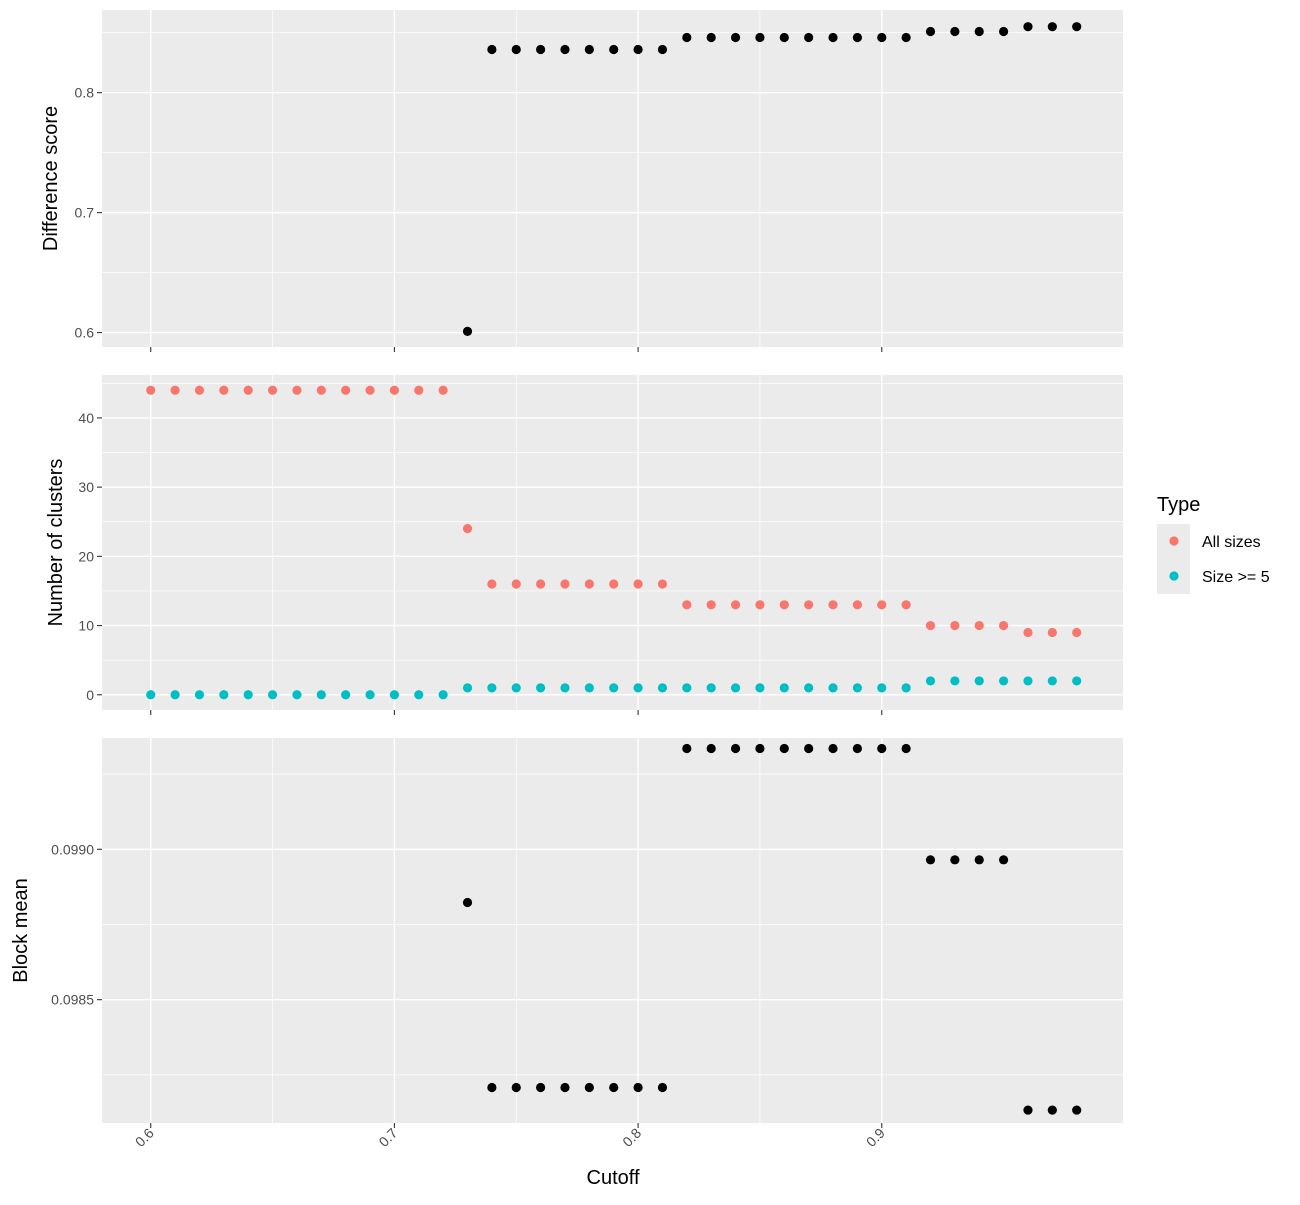  What do you see at coordinates (51, 178) in the screenshot?
I see `y-axis-title: Difference score` at bounding box center [51, 178].